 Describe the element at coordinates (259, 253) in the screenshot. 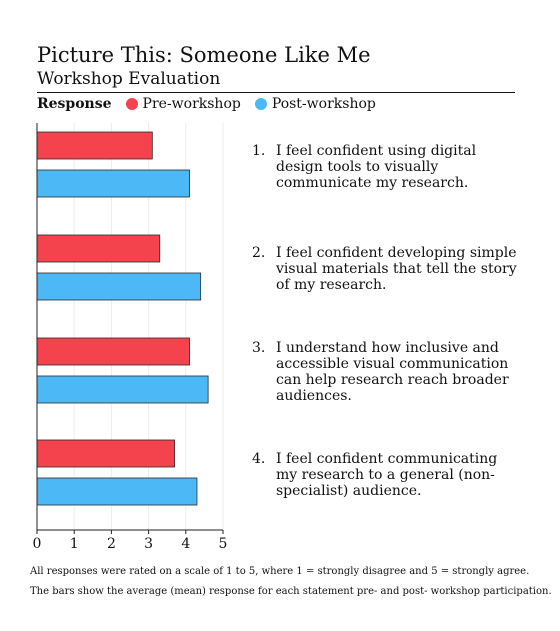

I see `statement-number: 2.` at that location.